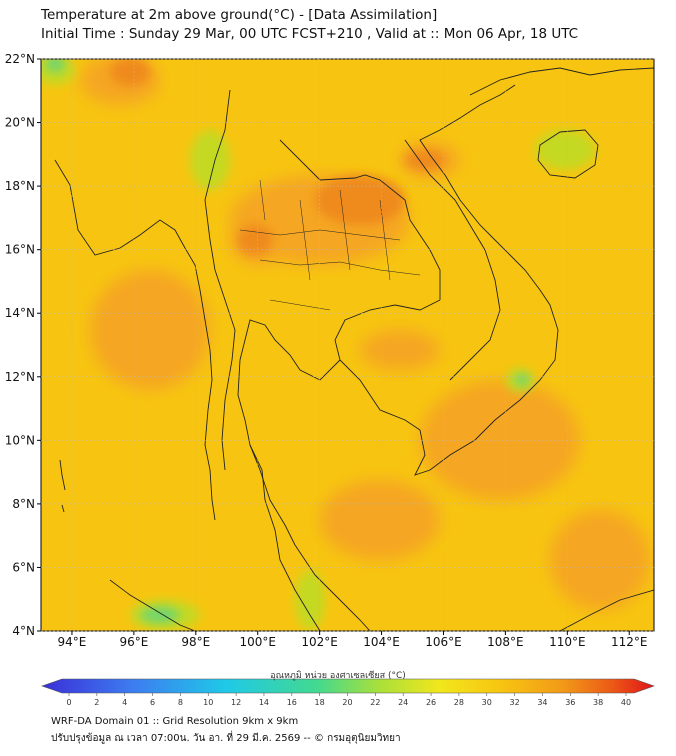 Image resolution: width=676 pixels, height=756 pixels. Describe the element at coordinates (375, 702) in the screenshot. I see `colorbar-tick-label: 22` at that location.